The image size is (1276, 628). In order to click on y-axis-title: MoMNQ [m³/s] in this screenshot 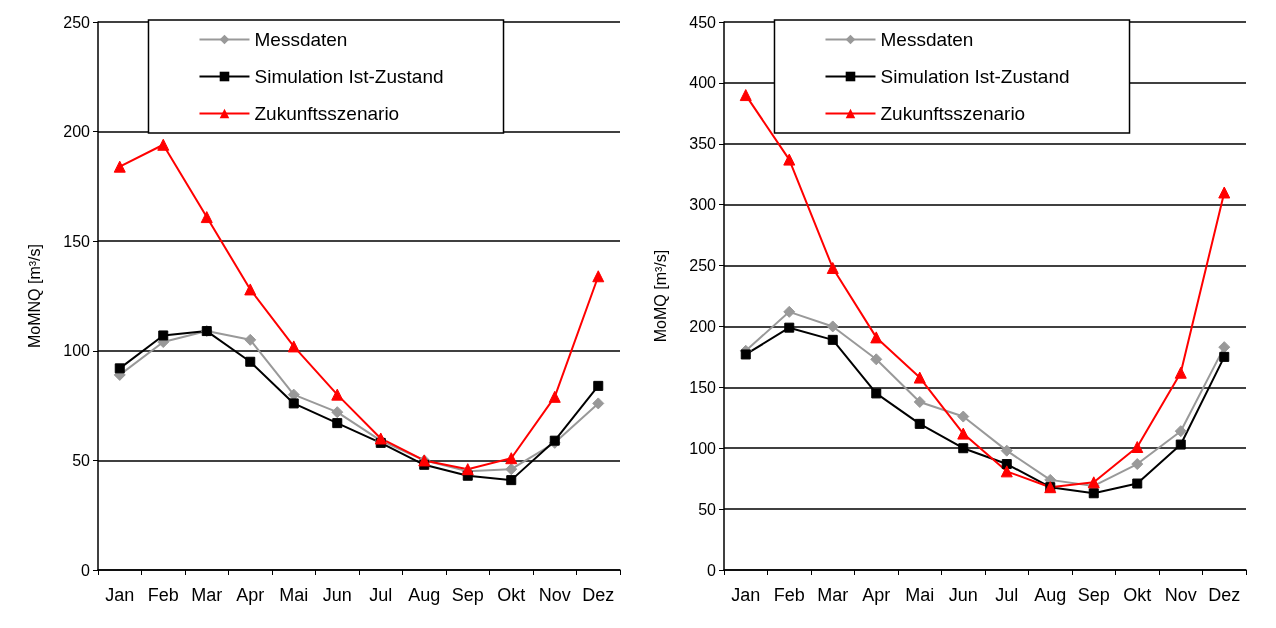, I will do `click(34, 296)`.